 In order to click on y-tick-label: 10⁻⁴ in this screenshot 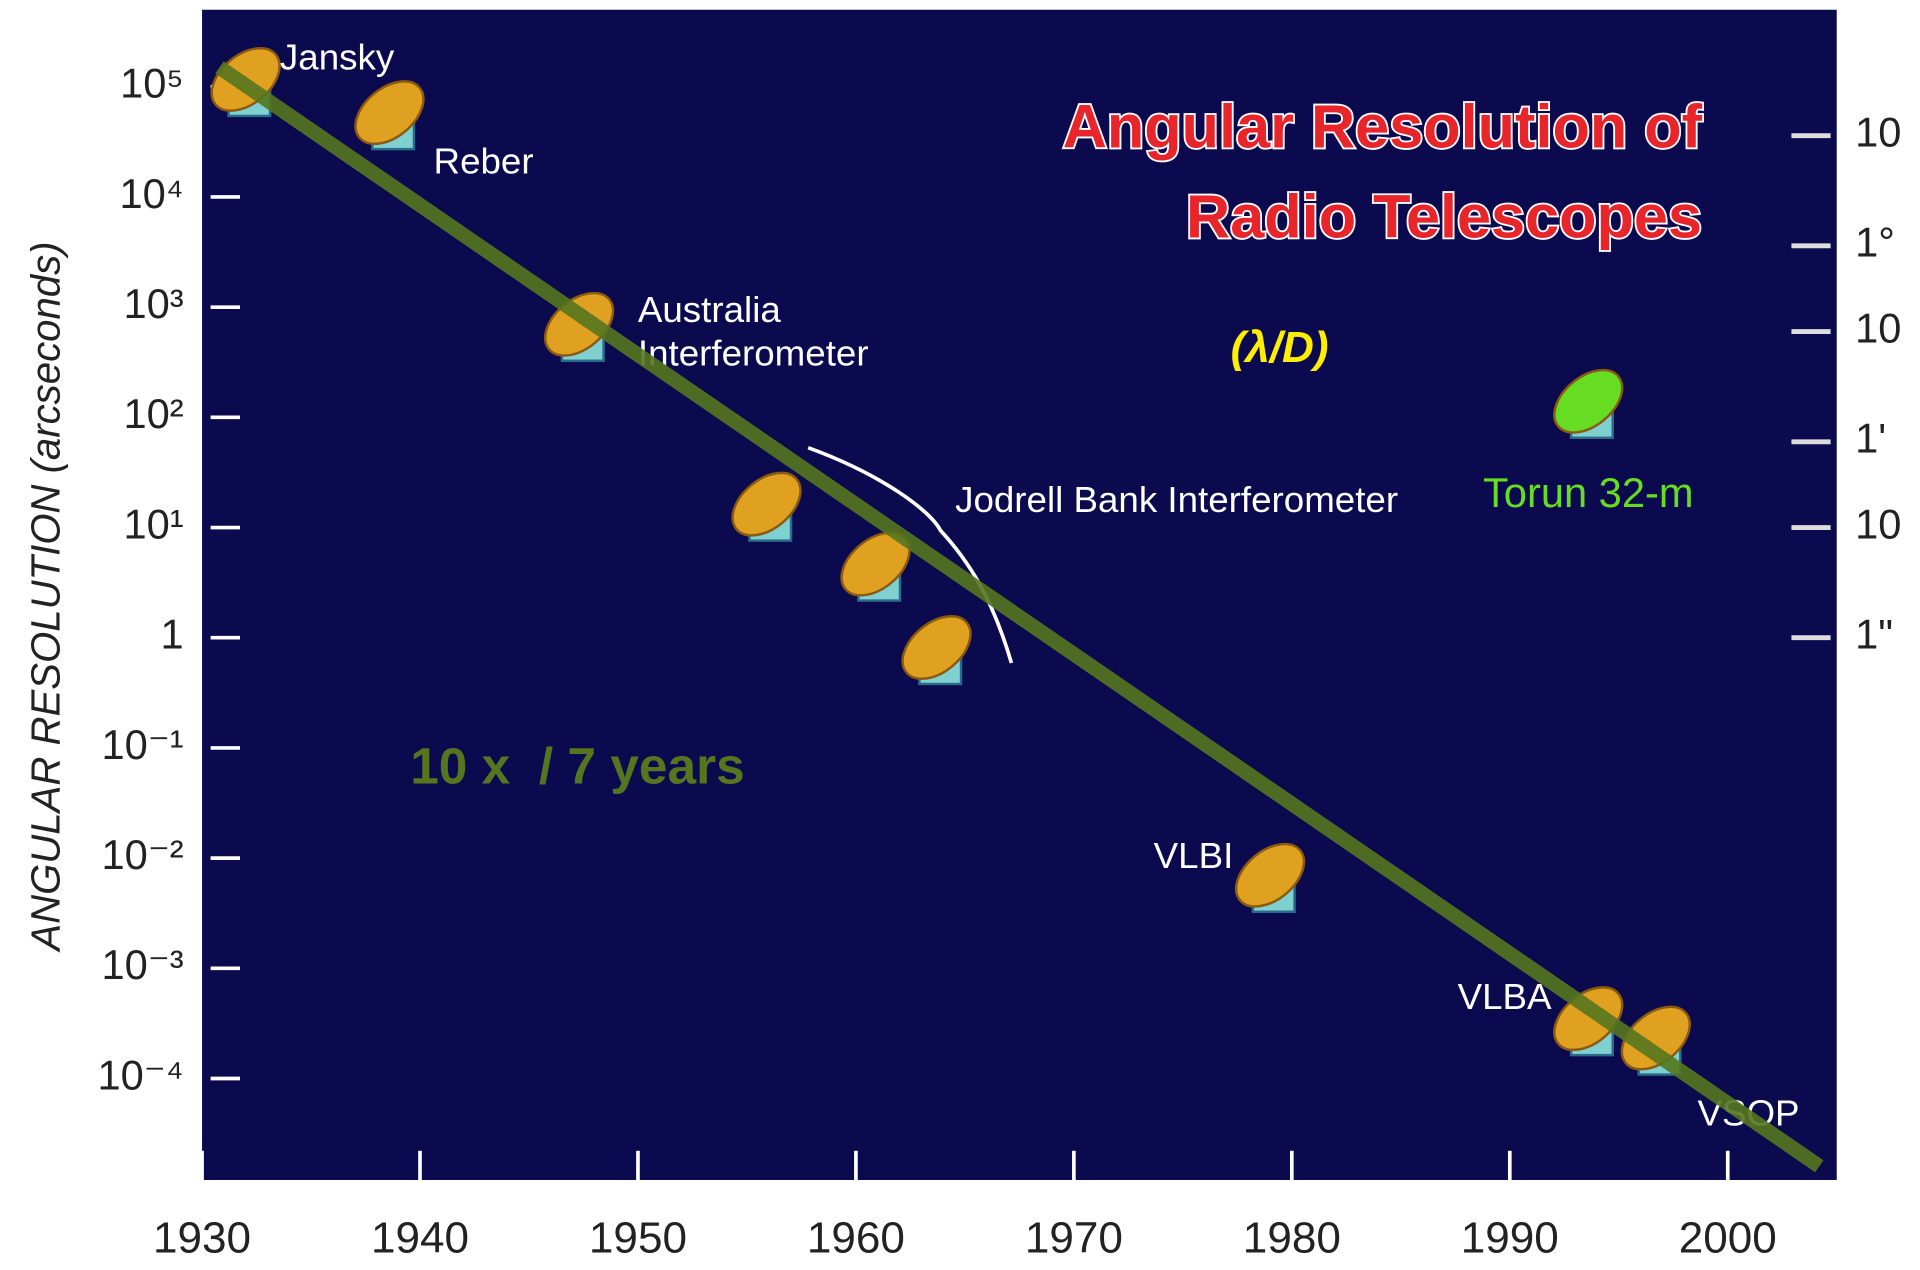, I will do `click(141, 1075)`.